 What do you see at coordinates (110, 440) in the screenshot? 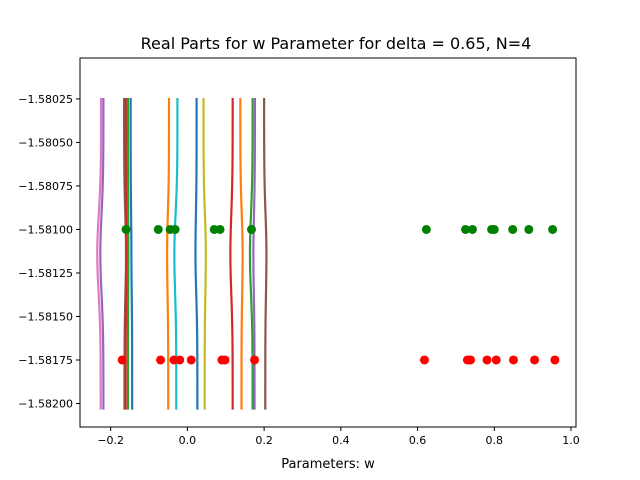
I see `x-tick-label: −0.2` at bounding box center [110, 440].